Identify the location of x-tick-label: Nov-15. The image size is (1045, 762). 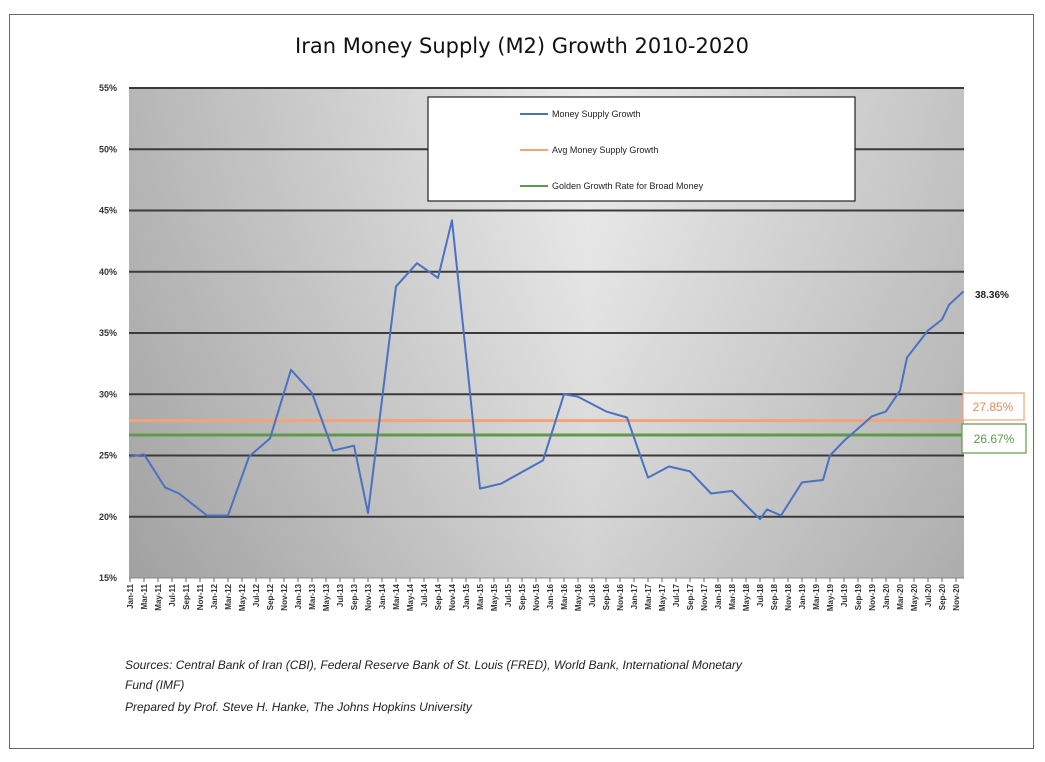
(536, 596).